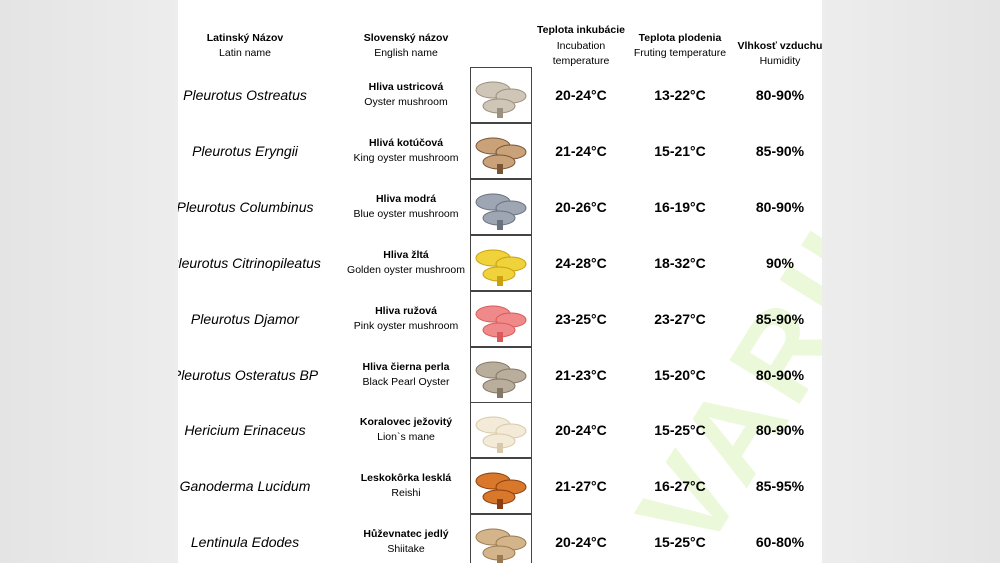 This screenshot has height=563, width=1000. Describe the element at coordinates (406, 213) in the screenshot. I see `english-name: Blue oyster mushroom` at that location.